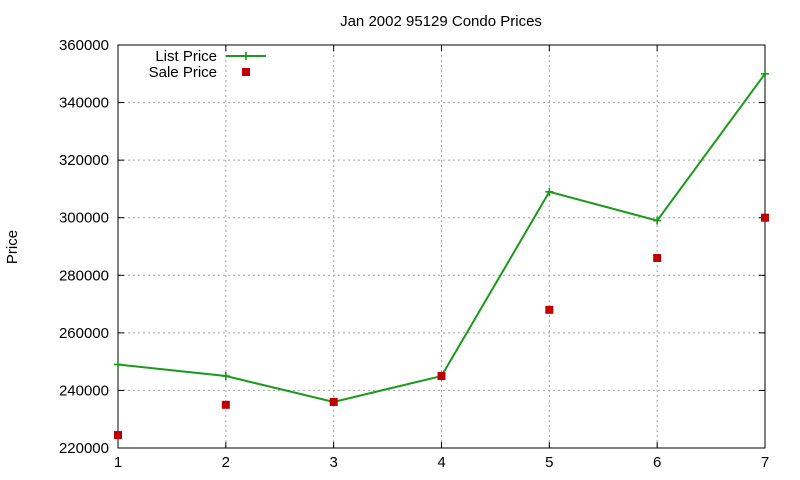  What do you see at coordinates (657, 462) in the screenshot?
I see `x-tick-label: 6` at bounding box center [657, 462].